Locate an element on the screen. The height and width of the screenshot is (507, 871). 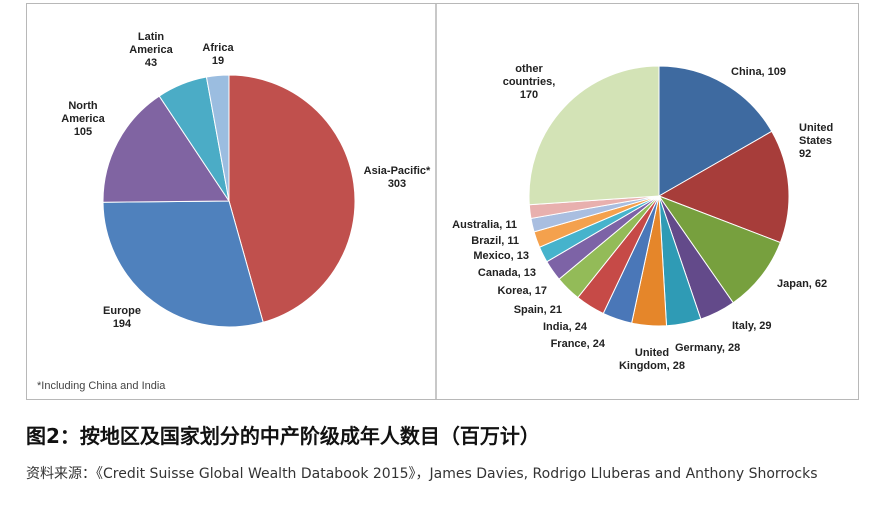
pie-label-asia-pacific: Asia-Pacific* 303 is located at coordinates (397, 177).